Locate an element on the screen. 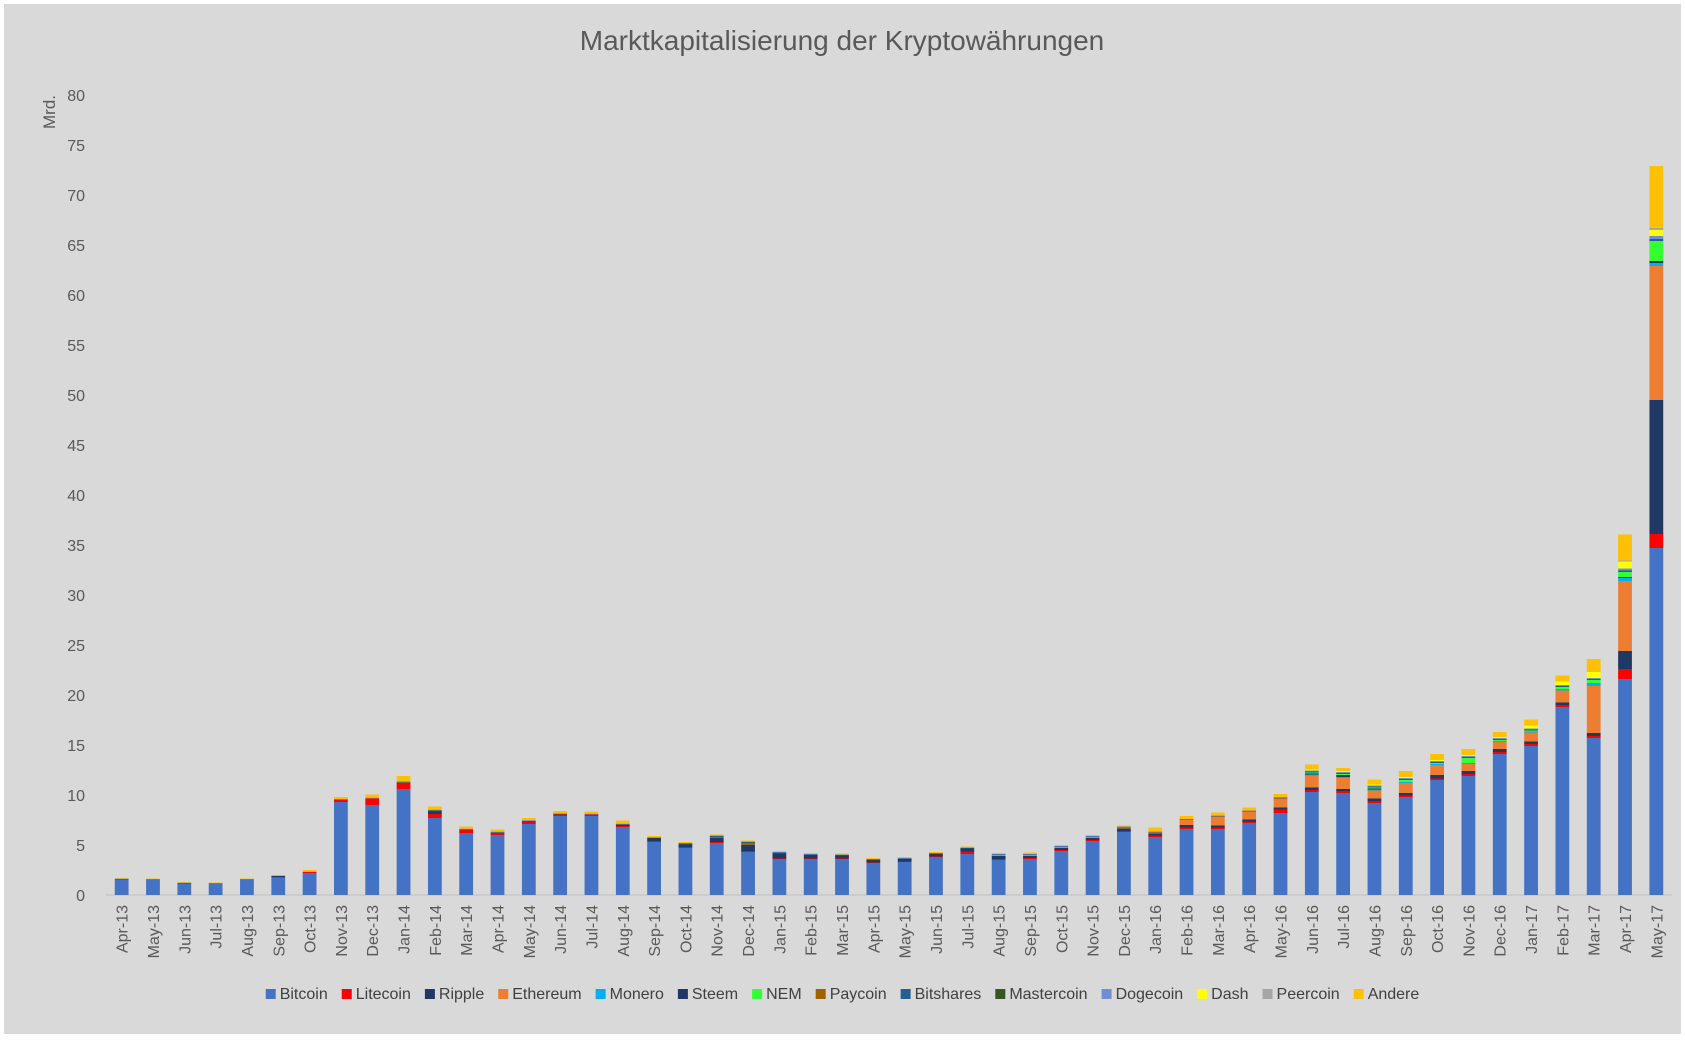  bar-segment-paycoin is located at coordinates (748, 844).